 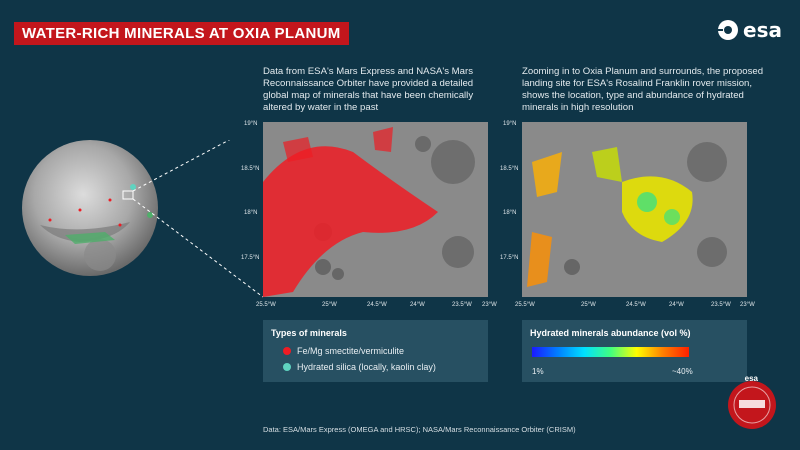 What do you see at coordinates (287, 367) in the screenshot?
I see `cyan-dot-icon` at bounding box center [287, 367].